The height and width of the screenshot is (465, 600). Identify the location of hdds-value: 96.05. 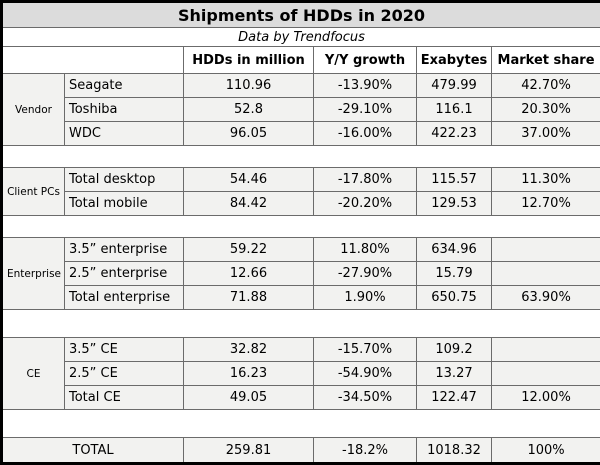
(249, 134).